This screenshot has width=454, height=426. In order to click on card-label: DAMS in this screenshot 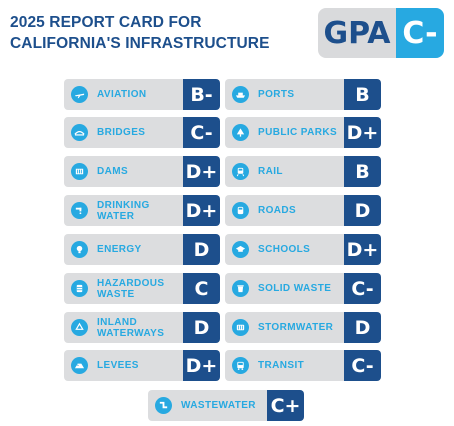, I will do `click(113, 171)`.